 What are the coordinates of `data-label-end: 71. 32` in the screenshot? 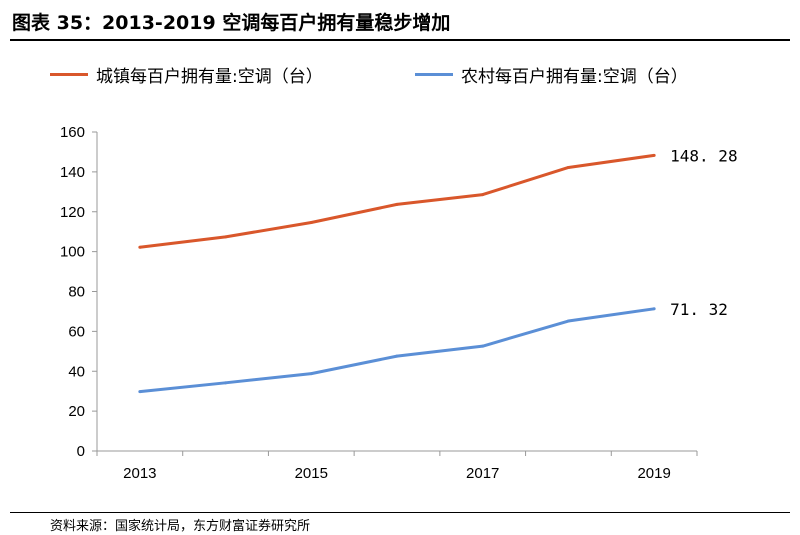 It's located at (699, 309).